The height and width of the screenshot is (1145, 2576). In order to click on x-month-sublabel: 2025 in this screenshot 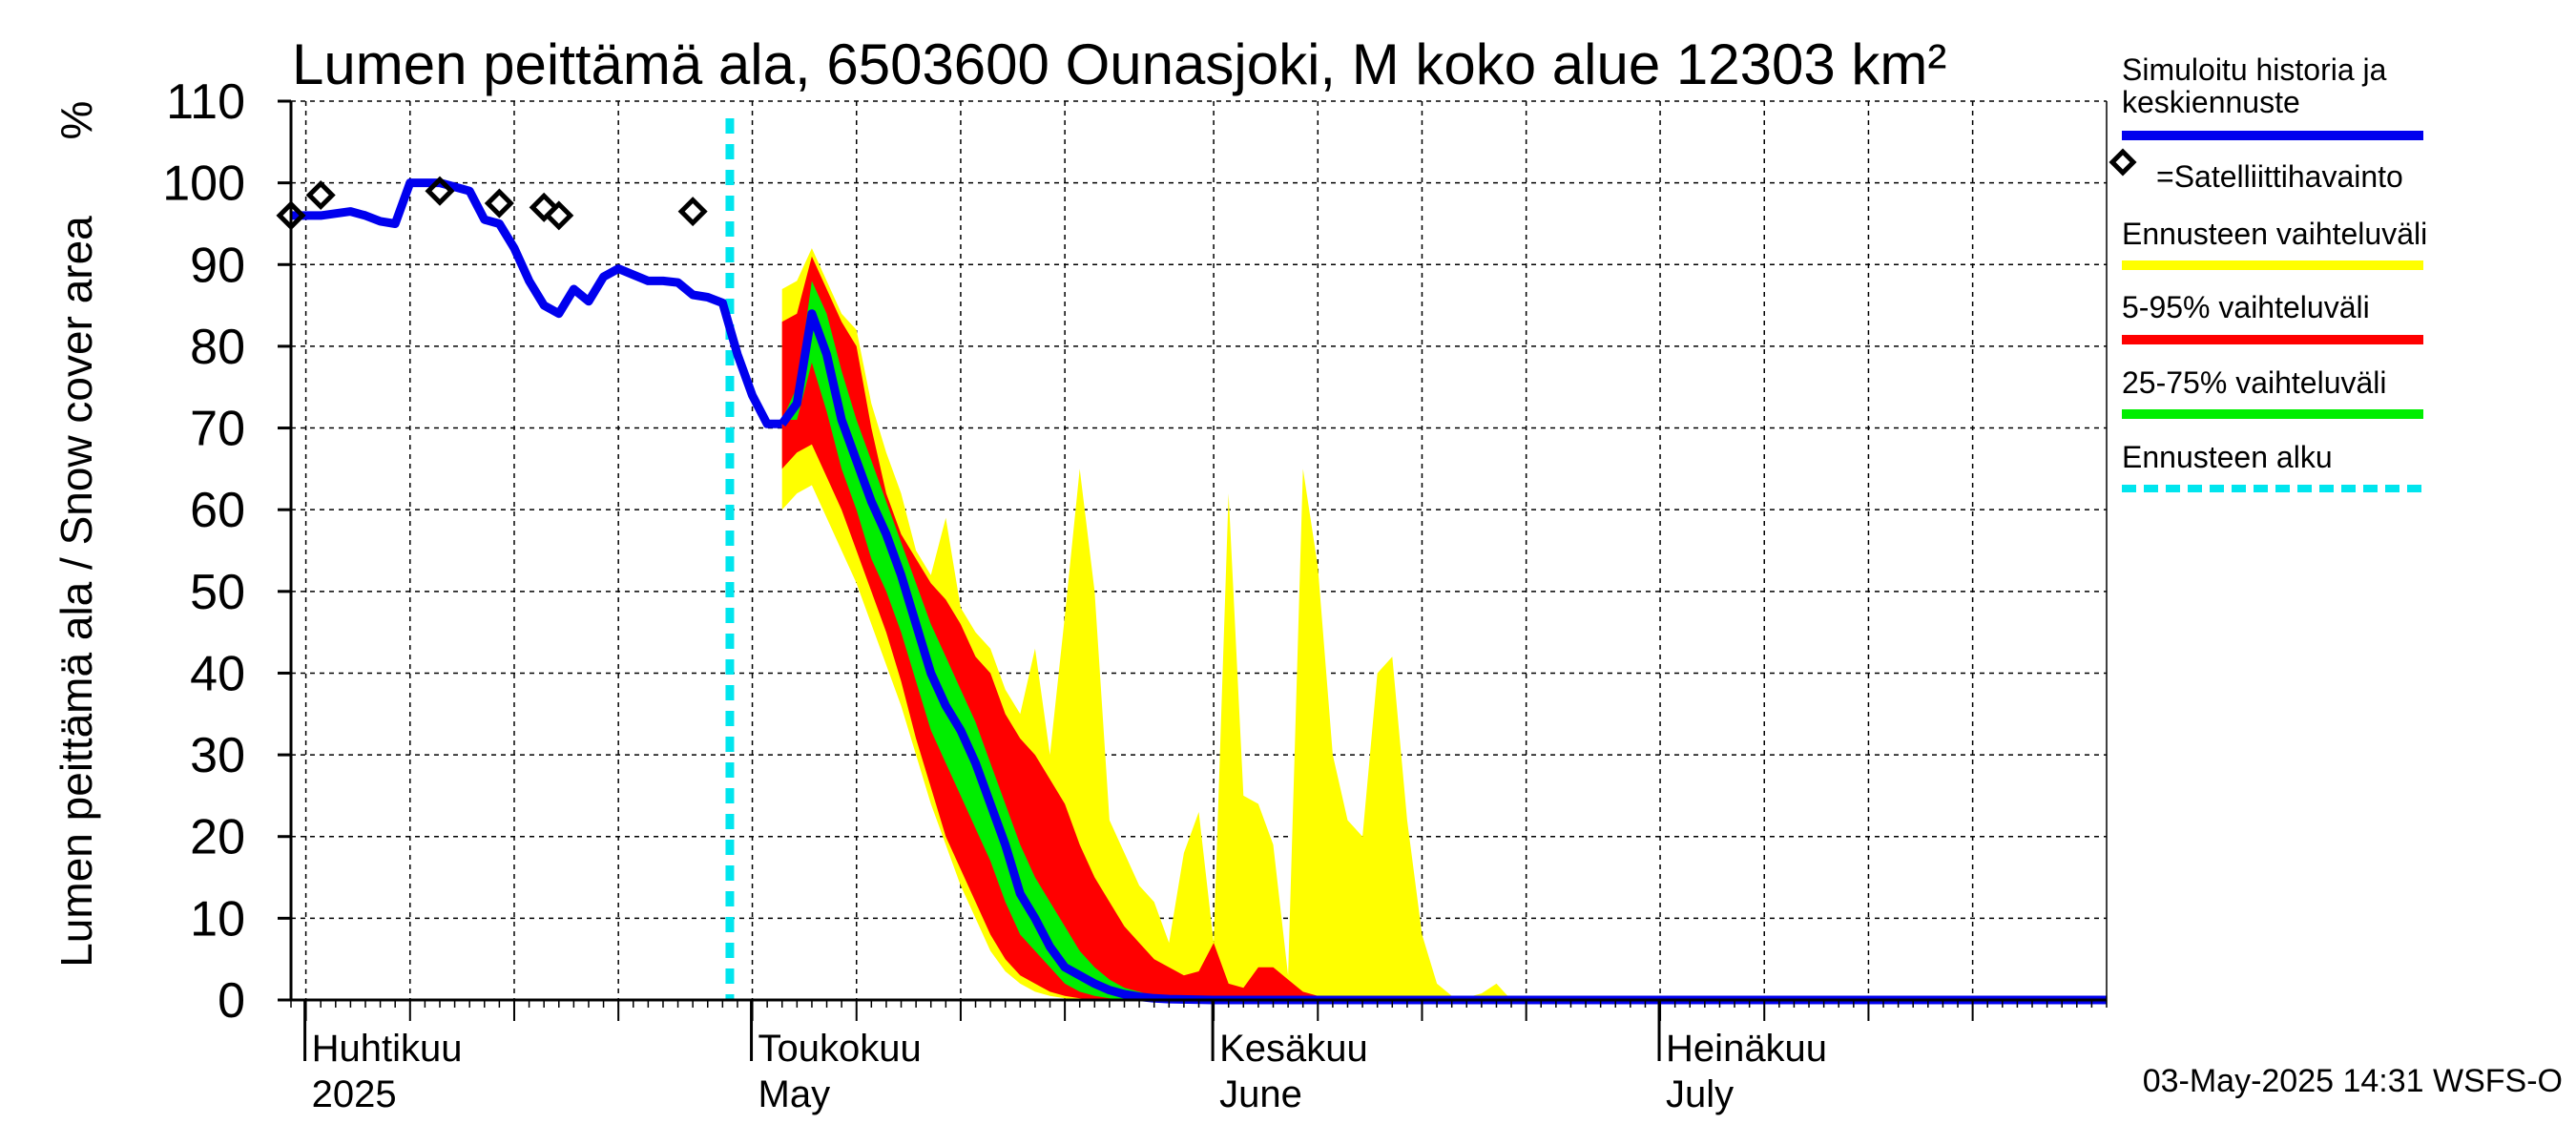, I will do `click(354, 1094)`.